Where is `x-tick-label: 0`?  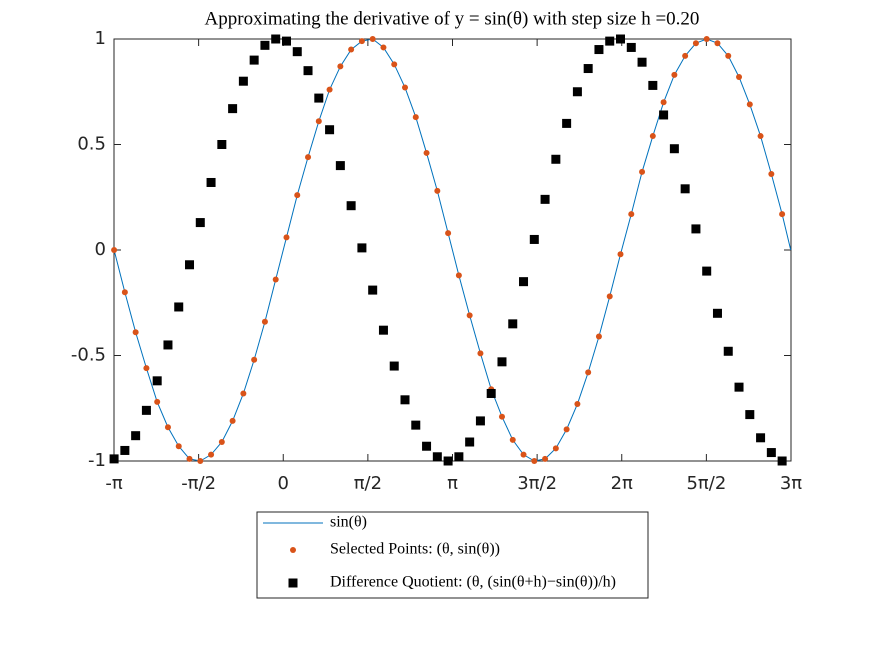
x-tick-label: 0 is located at coordinates (283, 483).